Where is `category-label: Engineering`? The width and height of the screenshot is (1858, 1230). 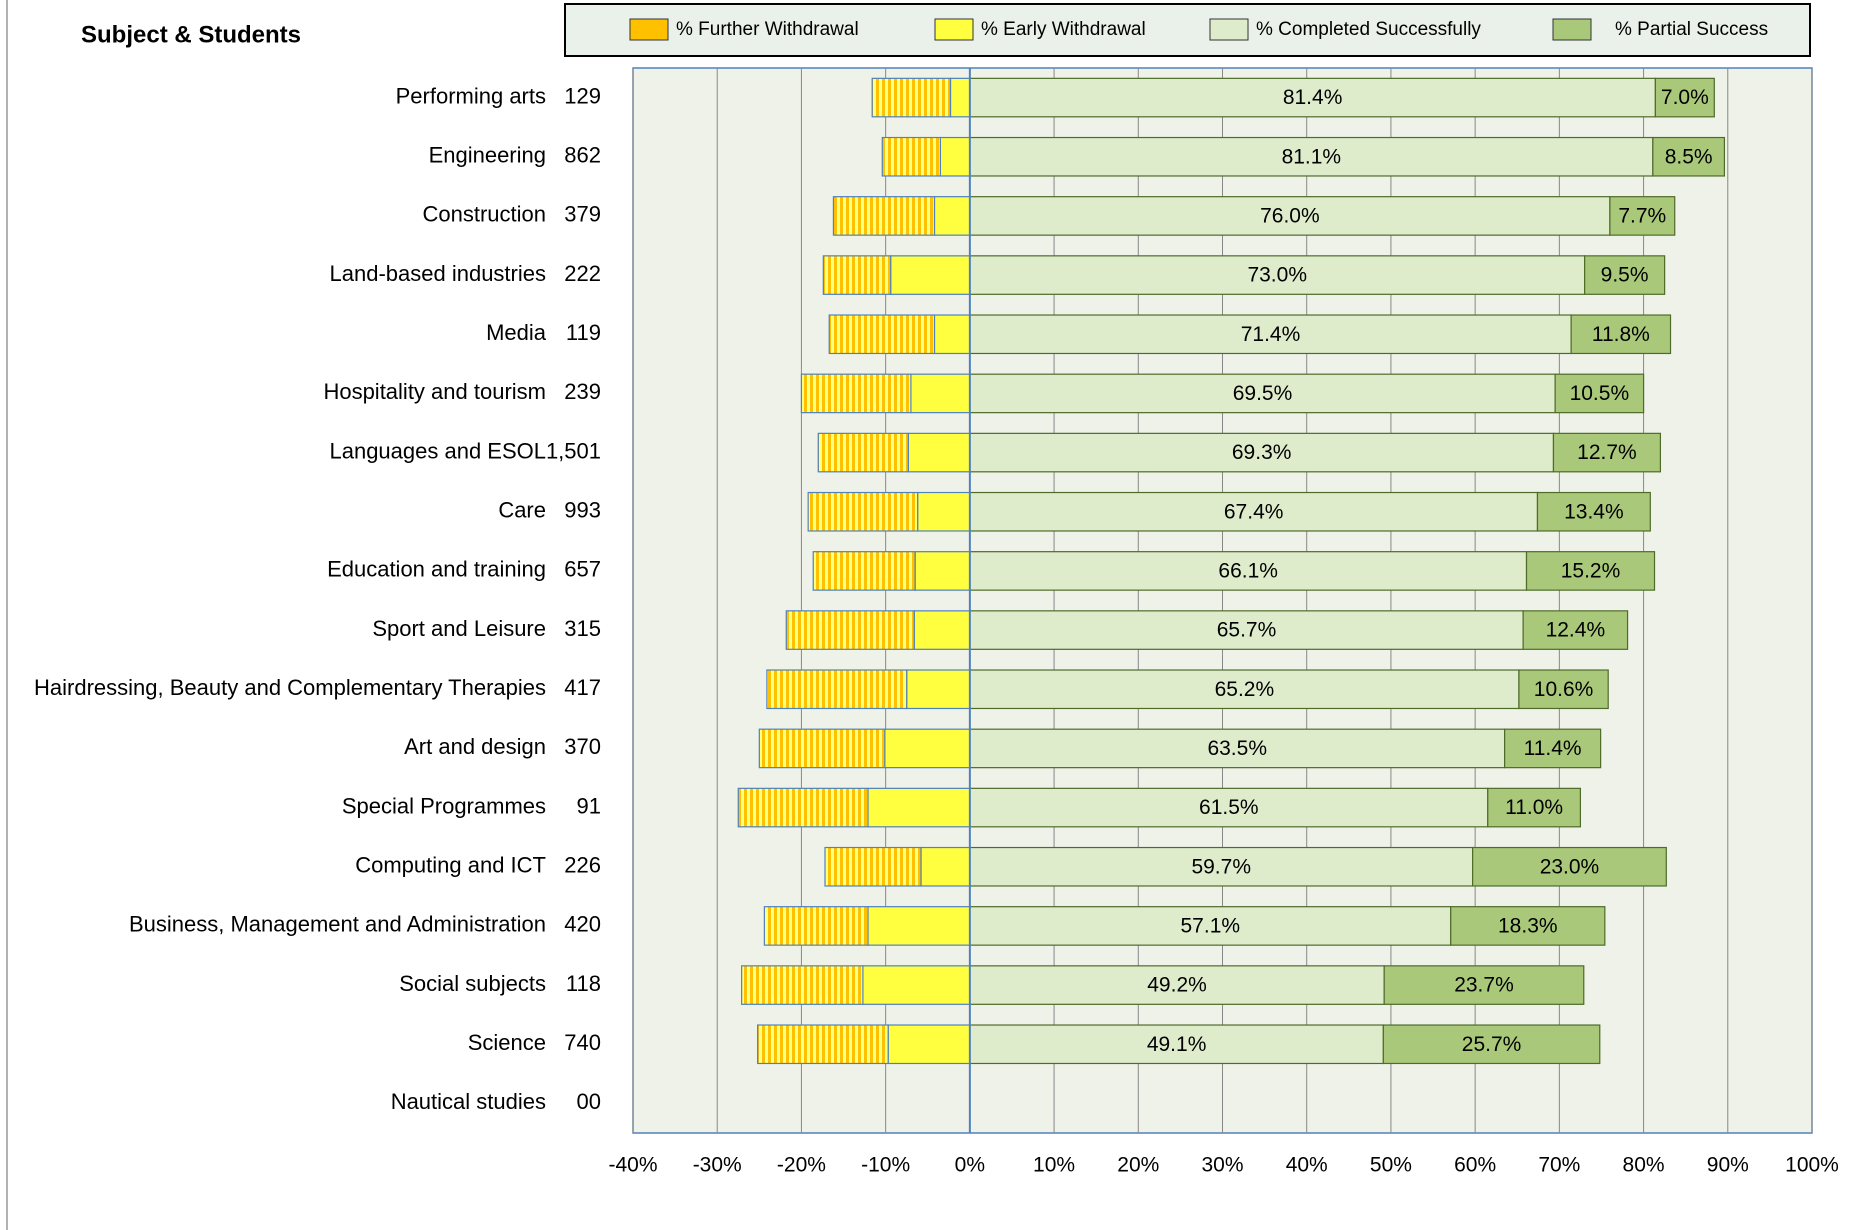
category-label: Engineering is located at coordinates (487, 155).